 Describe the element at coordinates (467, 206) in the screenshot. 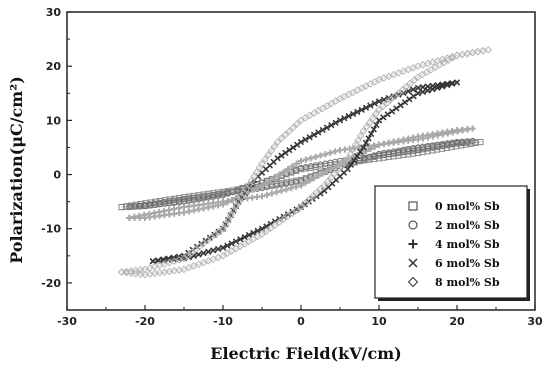

I see `legend-label: 0 mol% Sb` at that location.